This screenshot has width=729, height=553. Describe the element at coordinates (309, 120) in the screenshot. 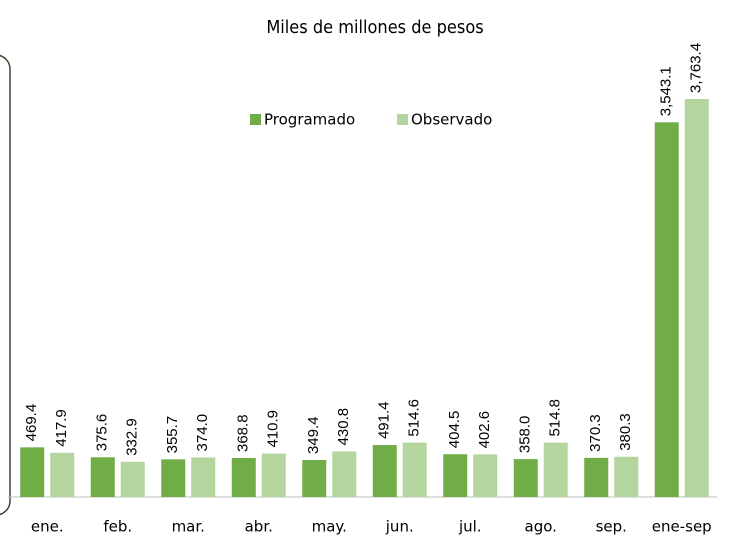

I see `legend-label: Programado` at that location.